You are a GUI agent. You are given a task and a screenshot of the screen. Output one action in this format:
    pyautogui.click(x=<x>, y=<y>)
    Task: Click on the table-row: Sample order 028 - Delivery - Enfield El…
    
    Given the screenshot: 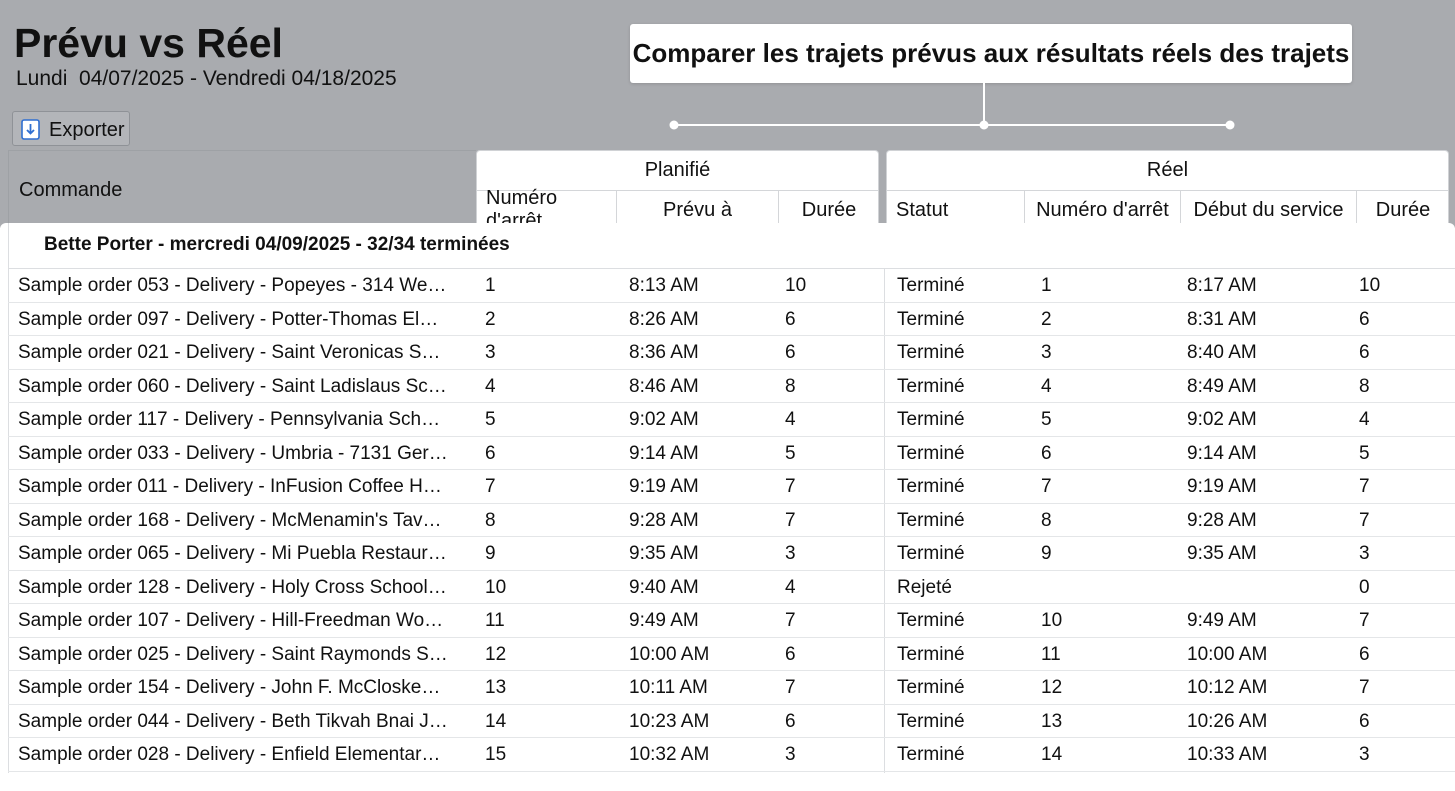 What is the action you would take?
    pyautogui.click(x=731, y=755)
    